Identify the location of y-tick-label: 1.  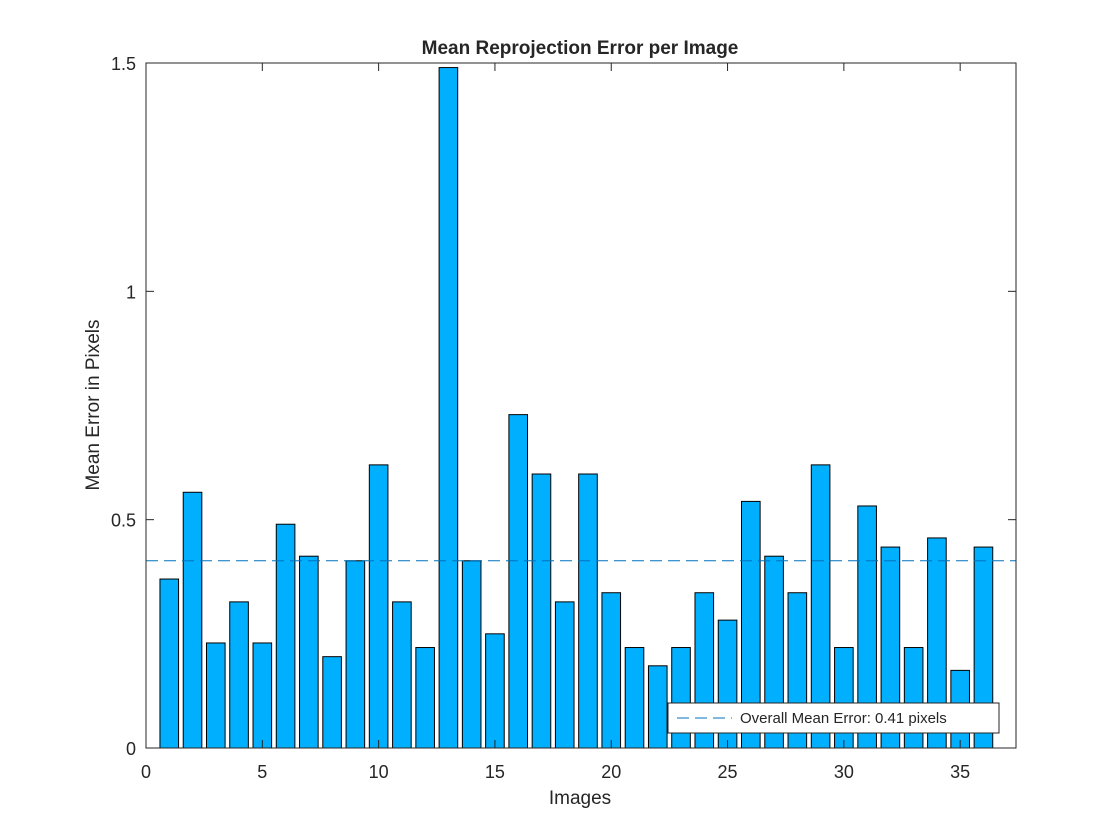
(131, 292).